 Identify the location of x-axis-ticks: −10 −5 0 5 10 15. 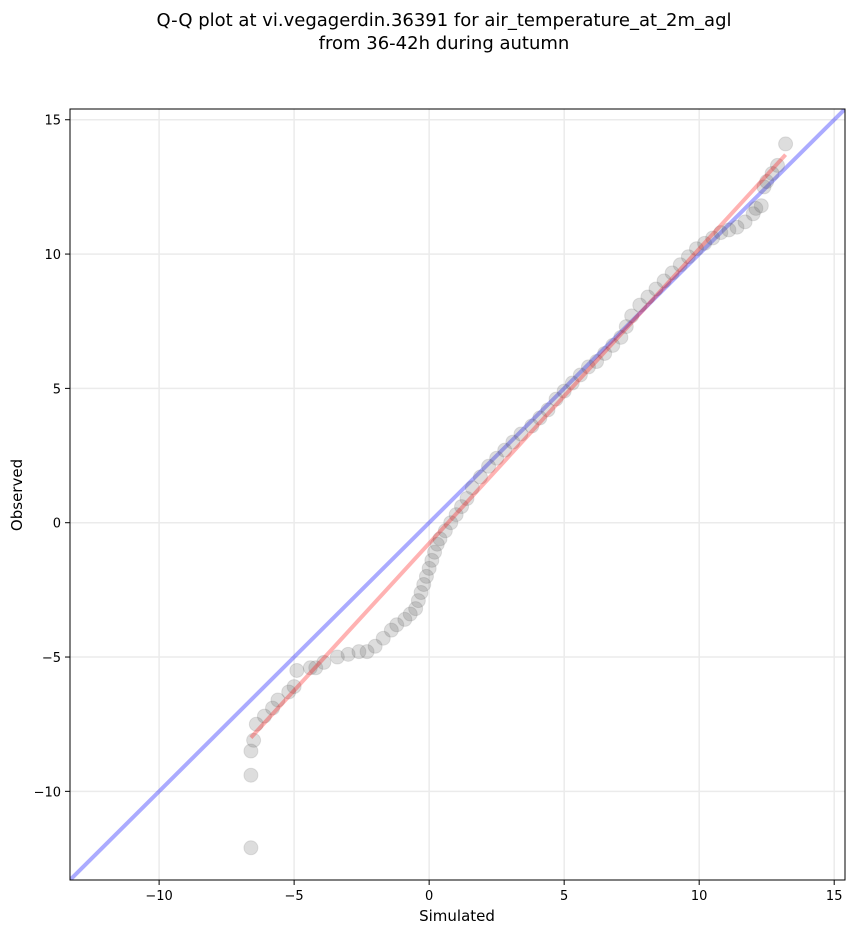
(493, 892).